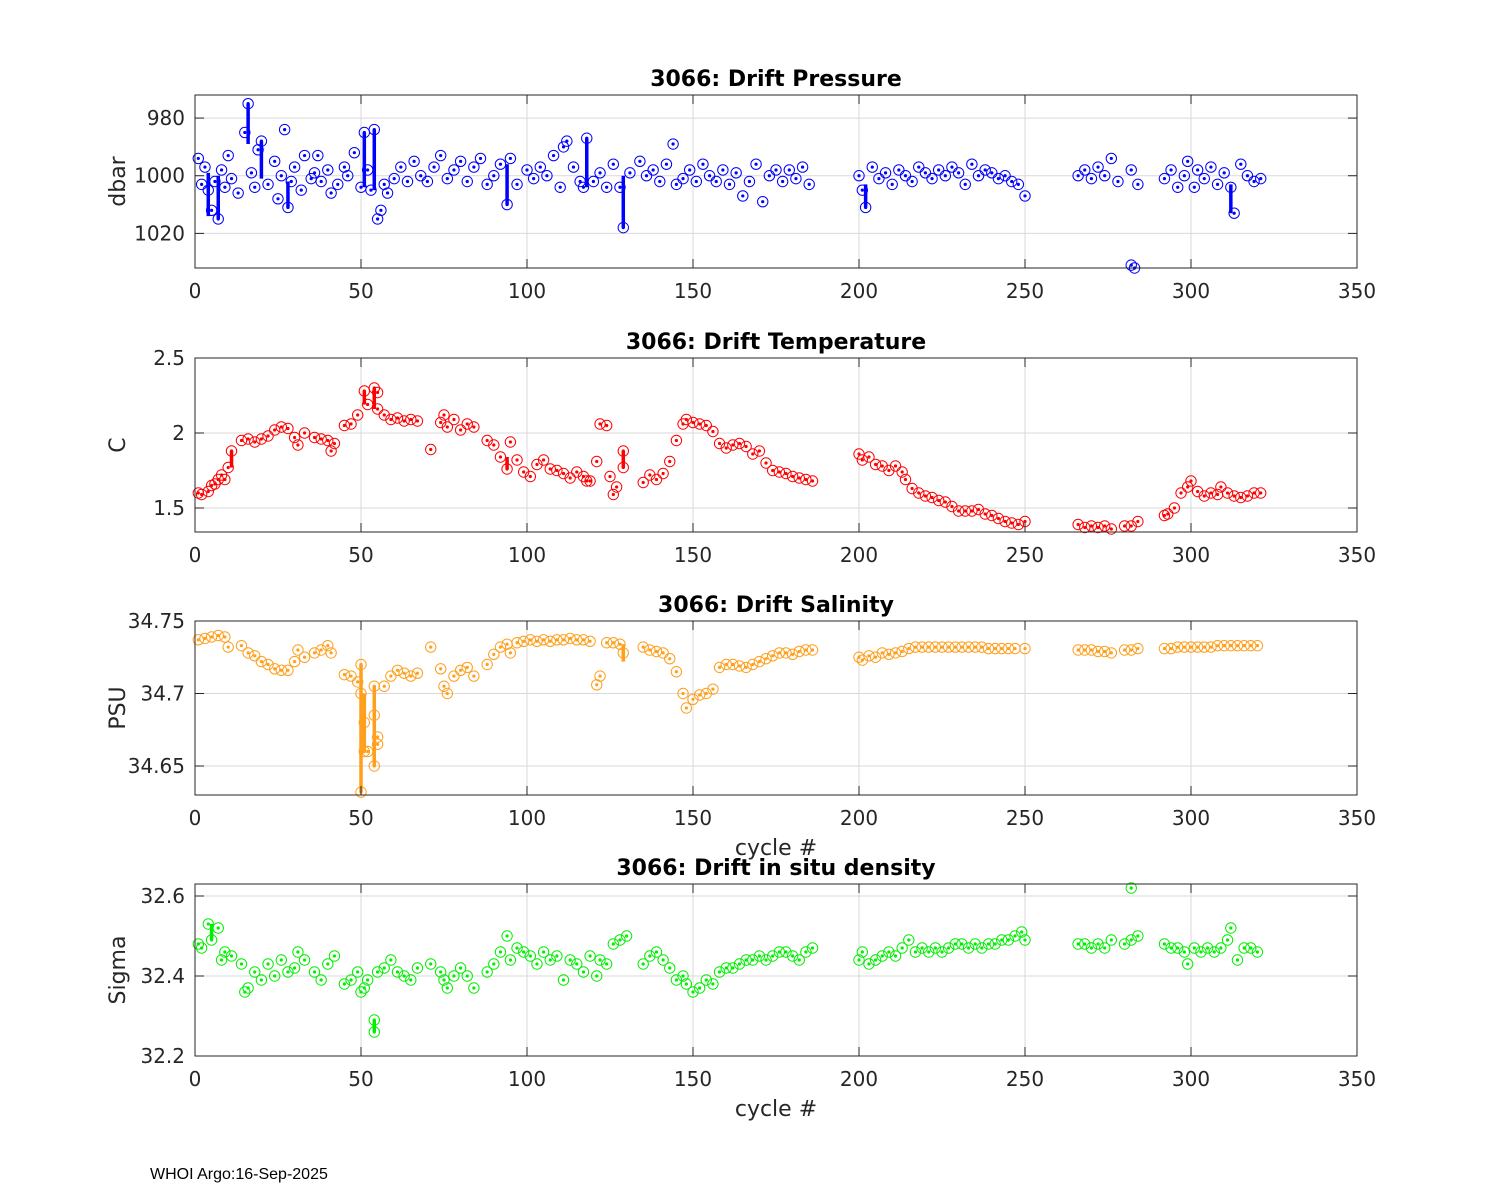 This screenshot has height=1200, width=1500. I want to click on y-axis-label: PSU, so click(118, 707).